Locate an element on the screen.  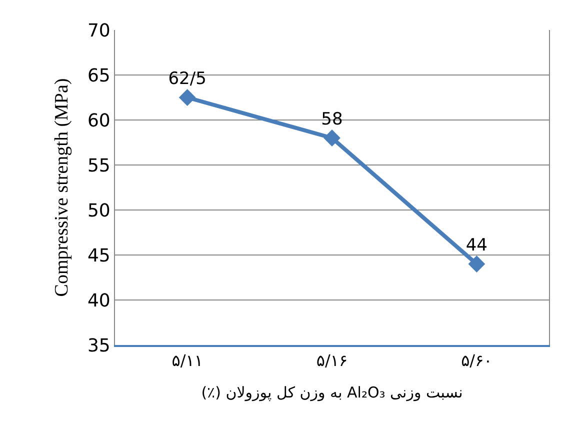
y-tick-label: 50 is located at coordinates (98, 211).